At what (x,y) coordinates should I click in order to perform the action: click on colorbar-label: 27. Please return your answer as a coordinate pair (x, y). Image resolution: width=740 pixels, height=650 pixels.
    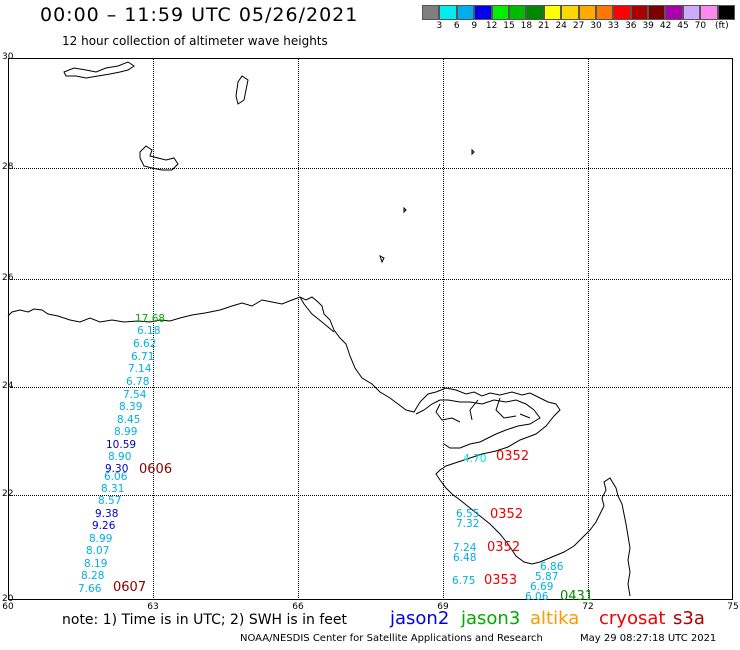
    Looking at the image, I should click on (578, 26).